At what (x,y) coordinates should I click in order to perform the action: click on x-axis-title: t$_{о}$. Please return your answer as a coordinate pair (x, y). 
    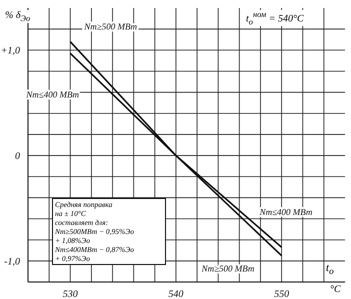
    Looking at the image, I should click on (330, 269).